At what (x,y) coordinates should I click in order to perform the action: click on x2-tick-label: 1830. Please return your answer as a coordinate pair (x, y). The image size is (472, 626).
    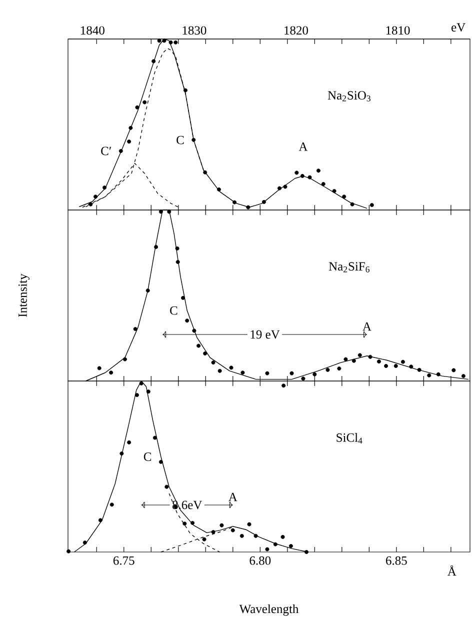
    Looking at the image, I should click on (194, 30).